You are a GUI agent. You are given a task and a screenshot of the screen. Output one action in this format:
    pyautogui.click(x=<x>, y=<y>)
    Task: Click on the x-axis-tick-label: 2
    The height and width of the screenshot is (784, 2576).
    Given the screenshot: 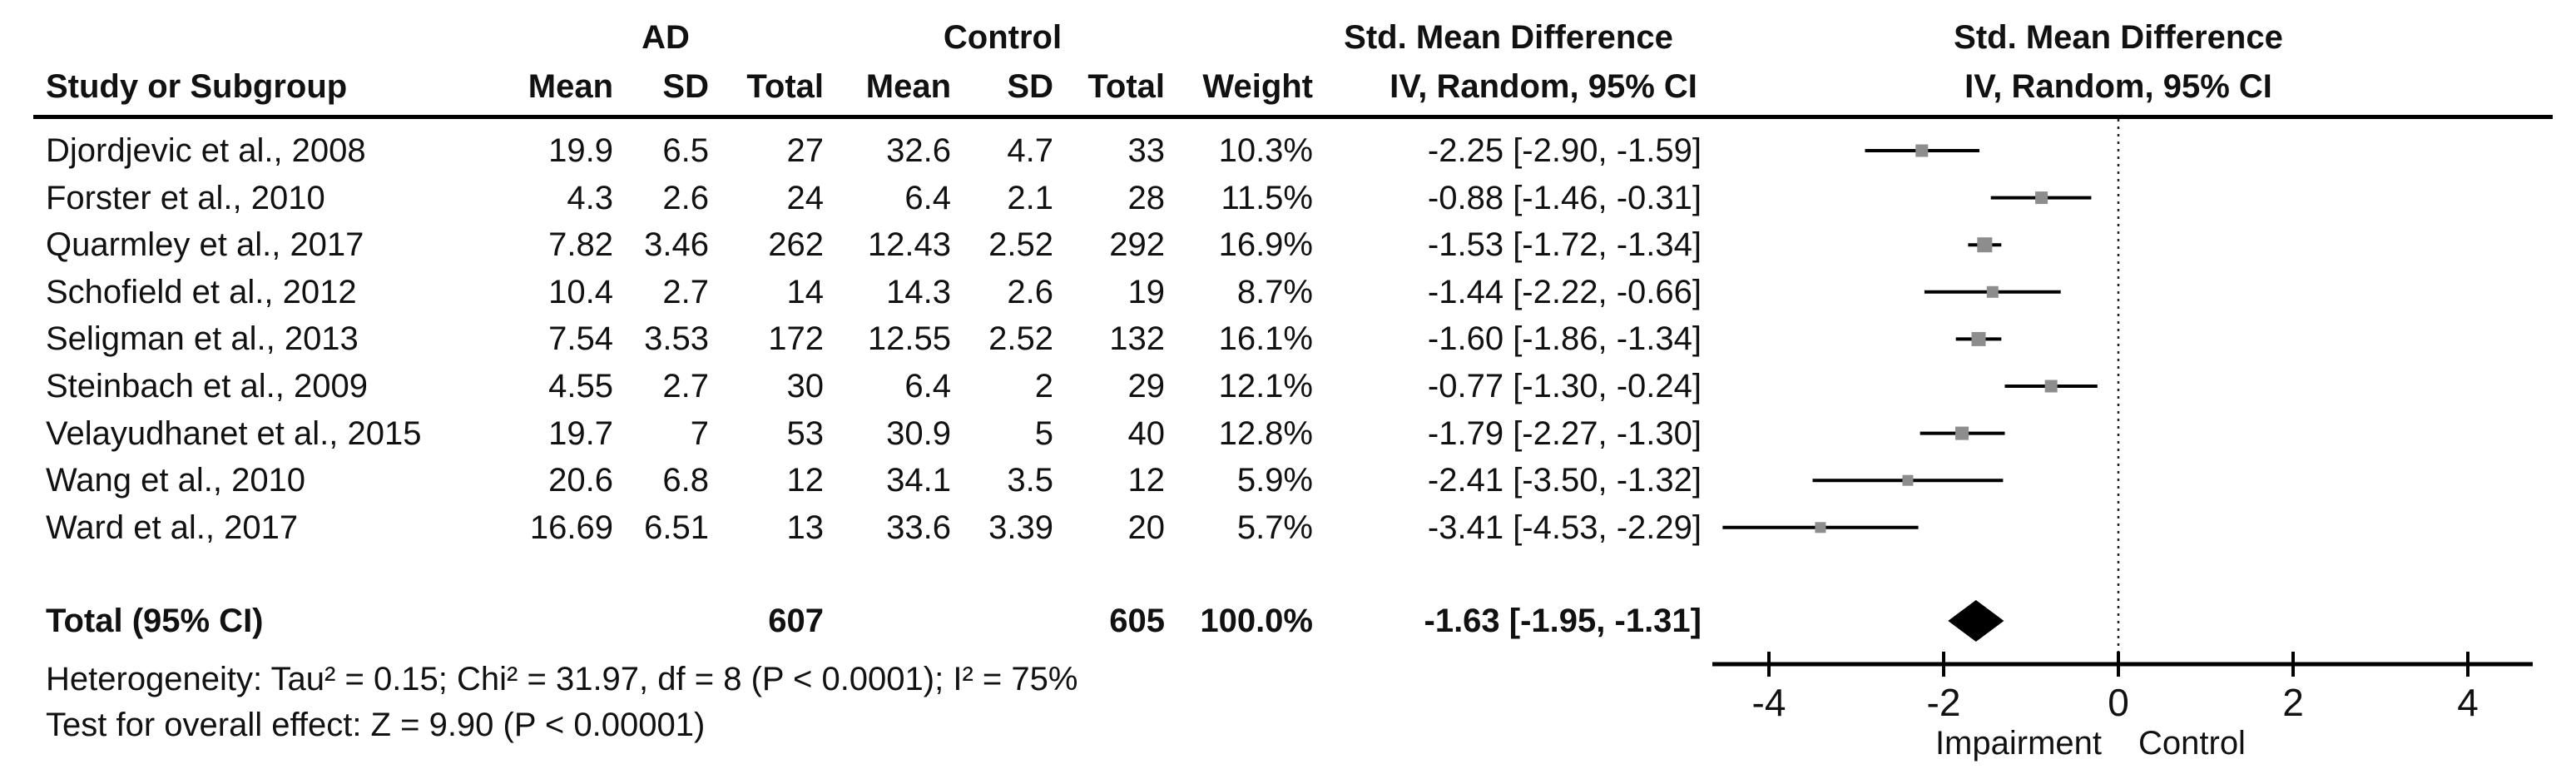 What is the action you would take?
    pyautogui.click(x=2293, y=702)
    